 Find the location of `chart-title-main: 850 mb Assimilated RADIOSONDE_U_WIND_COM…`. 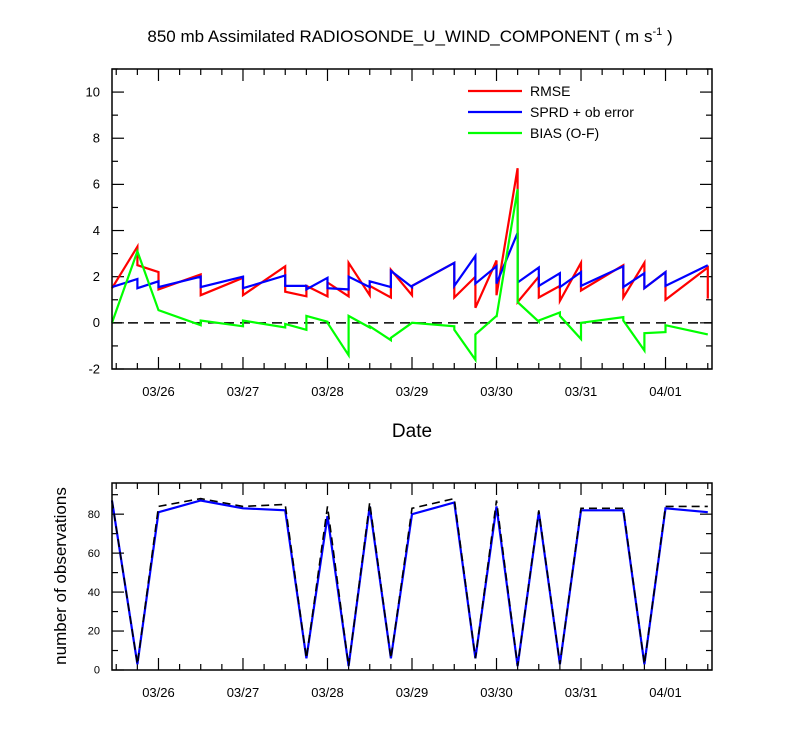

chart-title-main: 850 mb Assimilated RADIOSONDE_U_WIND_COM… is located at coordinates (399, 36).